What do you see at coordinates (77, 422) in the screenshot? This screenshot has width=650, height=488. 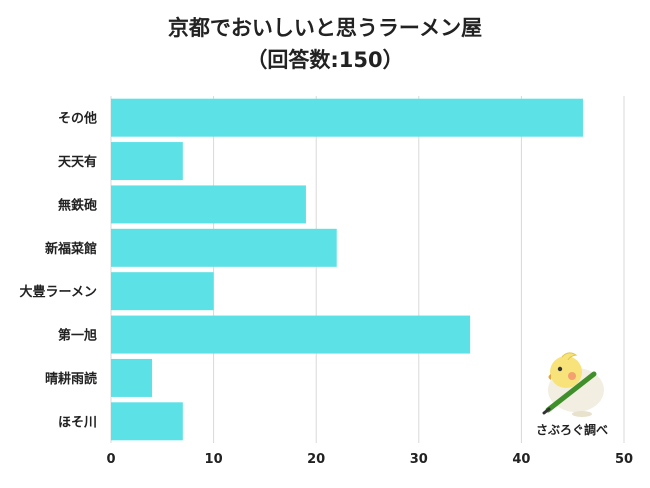 I see `y-category-label: ほそ川` at bounding box center [77, 422].